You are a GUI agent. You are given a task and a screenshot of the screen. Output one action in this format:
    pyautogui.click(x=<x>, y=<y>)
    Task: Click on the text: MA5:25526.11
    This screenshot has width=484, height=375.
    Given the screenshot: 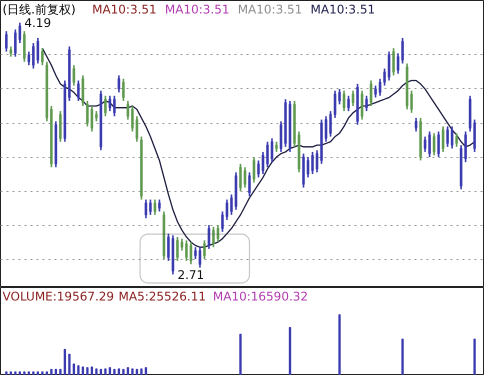 What is the action you would take?
    pyautogui.click(x=162, y=297)
    